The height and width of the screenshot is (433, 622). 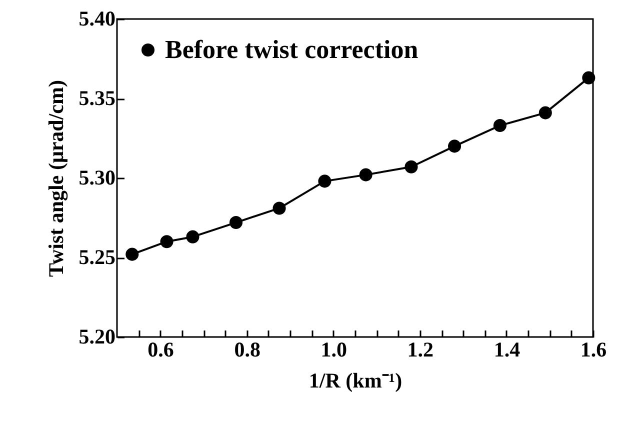 What do you see at coordinates (247, 350) in the screenshot?
I see `x-tick-label: 0.8` at bounding box center [247, 350].